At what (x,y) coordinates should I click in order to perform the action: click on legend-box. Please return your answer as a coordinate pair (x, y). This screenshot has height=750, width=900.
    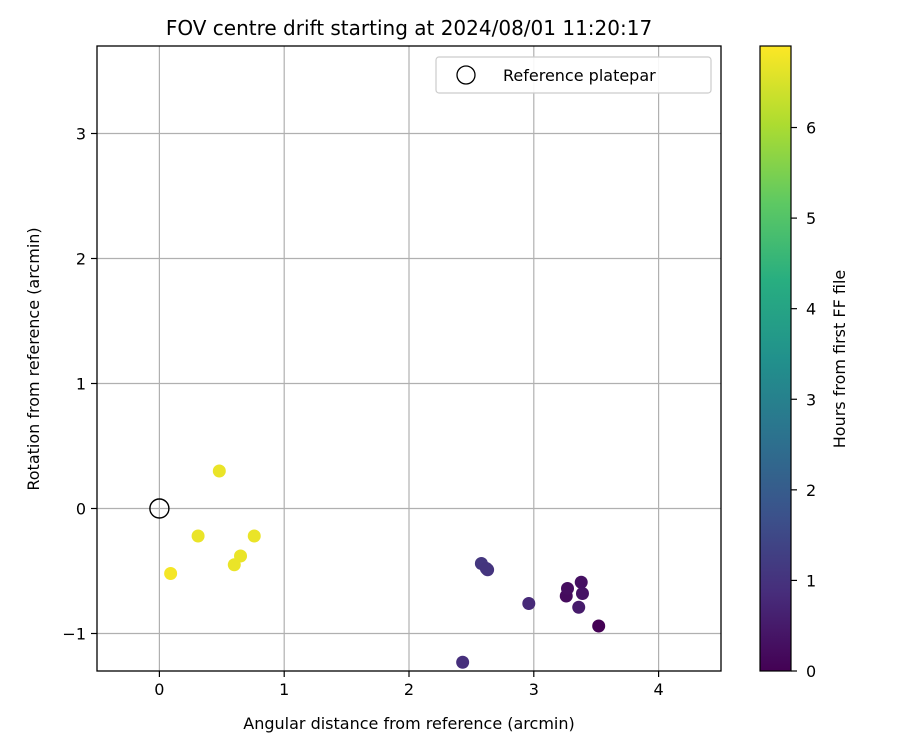
    Looking at the image, I should click on (573, 75).